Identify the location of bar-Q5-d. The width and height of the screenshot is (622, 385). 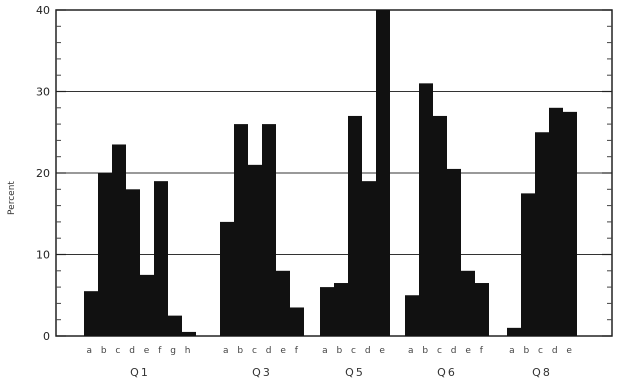
(369, 258).